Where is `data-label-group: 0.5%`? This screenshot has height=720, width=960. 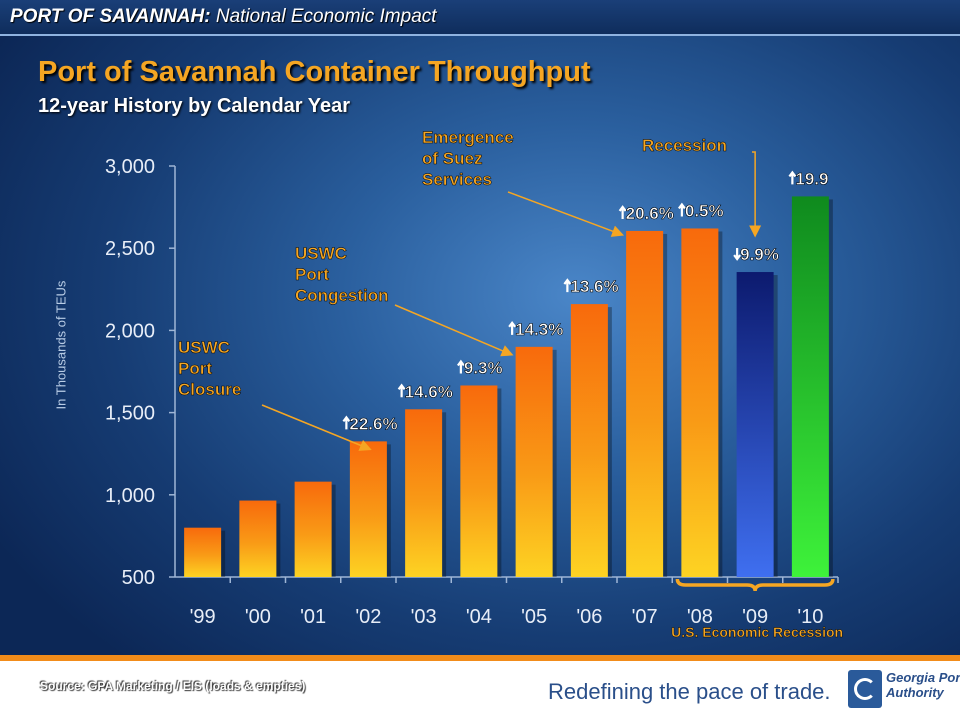
data-label-group: 0.5% is located at coordinates (700, 211).